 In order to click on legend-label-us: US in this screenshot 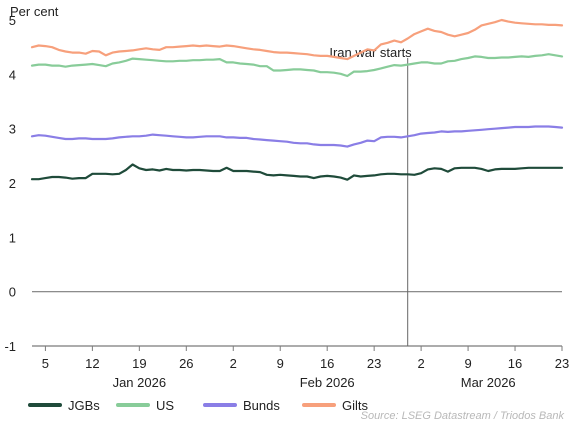, I will do `click(165, 405)`.